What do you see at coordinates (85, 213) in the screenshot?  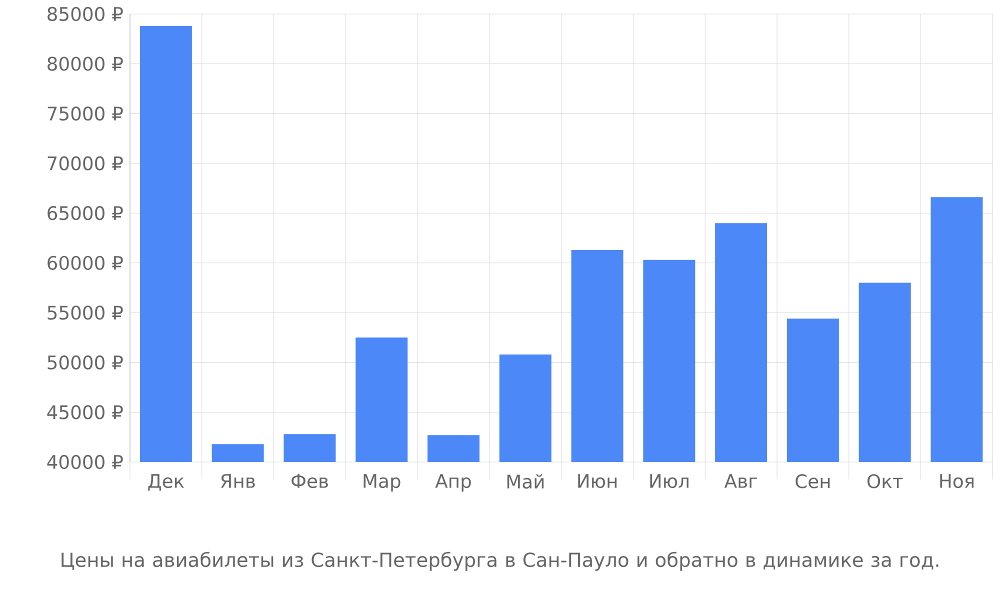 I see `y-tick-label: 65000 ₽` at bounding box center [85, 213].